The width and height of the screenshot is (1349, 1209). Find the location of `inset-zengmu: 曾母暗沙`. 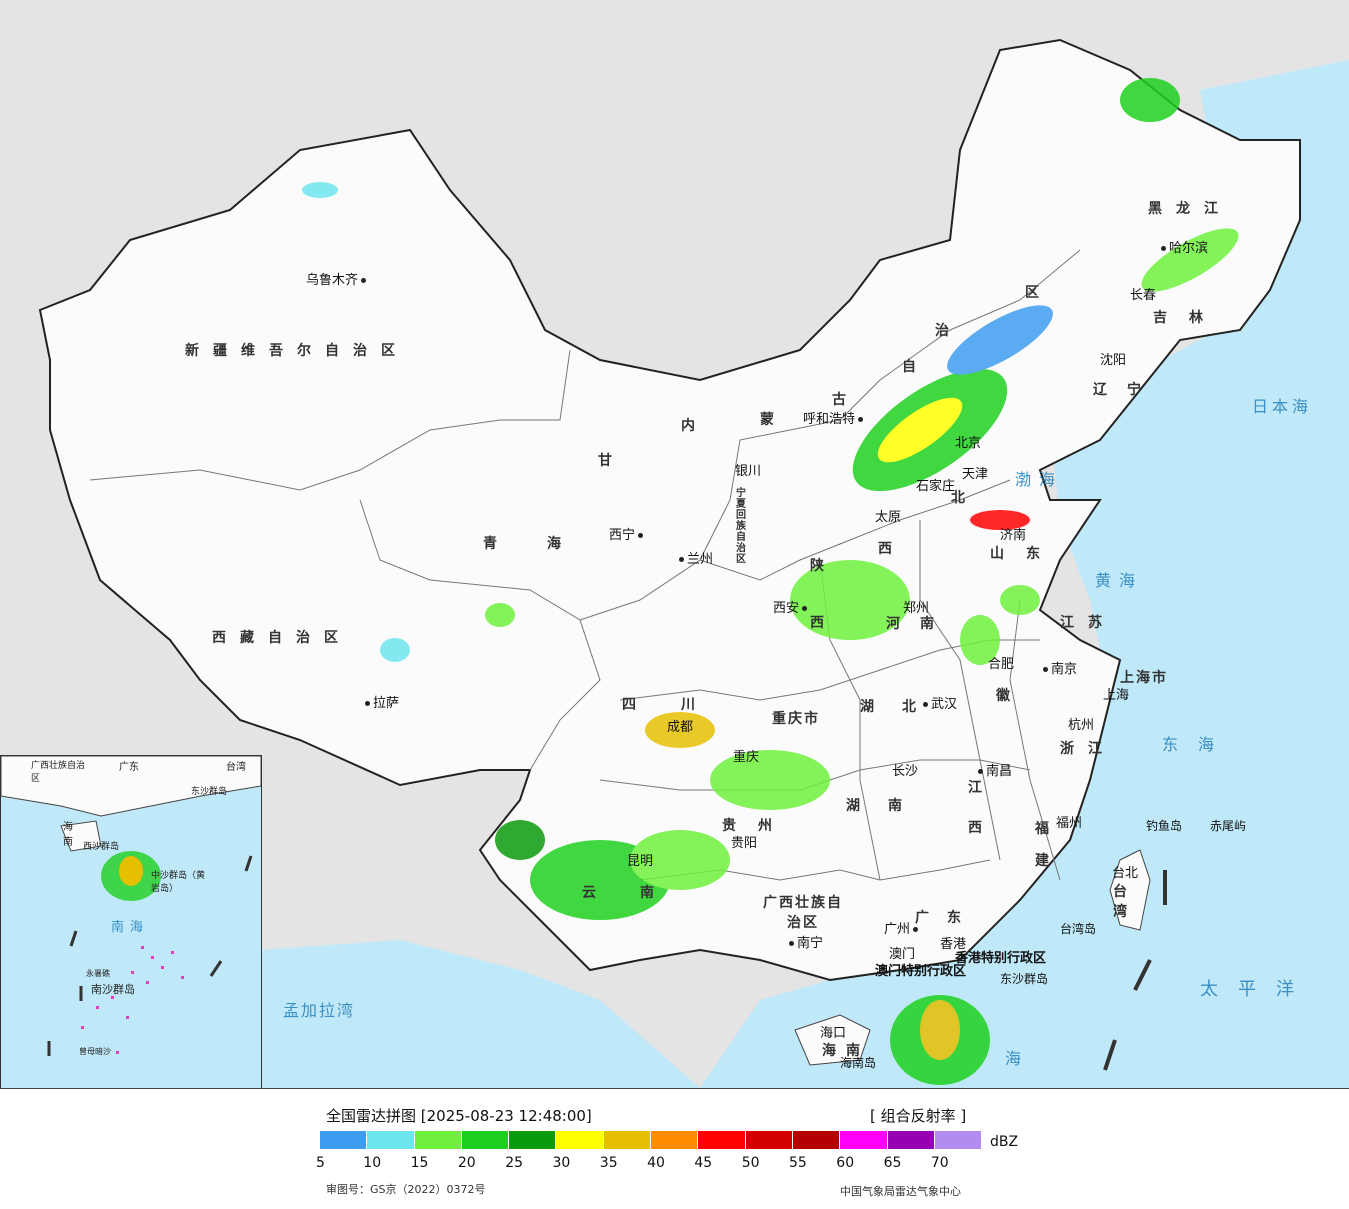

inset-zengmu: 曾母暗沙 is located at coordinates (95, 1051).